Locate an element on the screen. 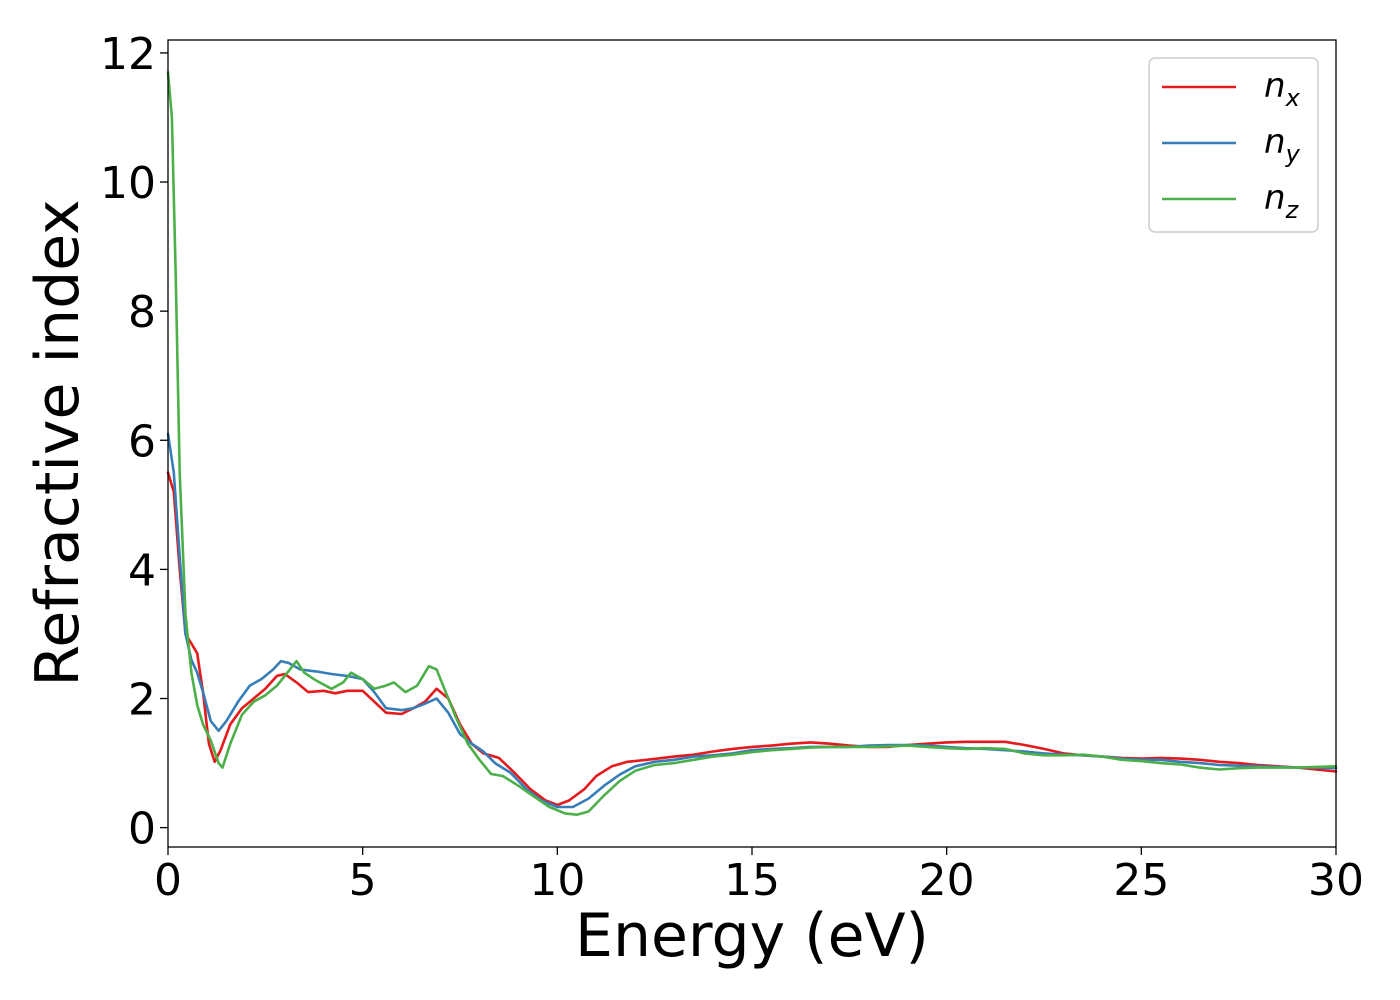 This screenshot has height=1000, width=1400. legend-label-nz: nz is located at coordinates (1282, 201).